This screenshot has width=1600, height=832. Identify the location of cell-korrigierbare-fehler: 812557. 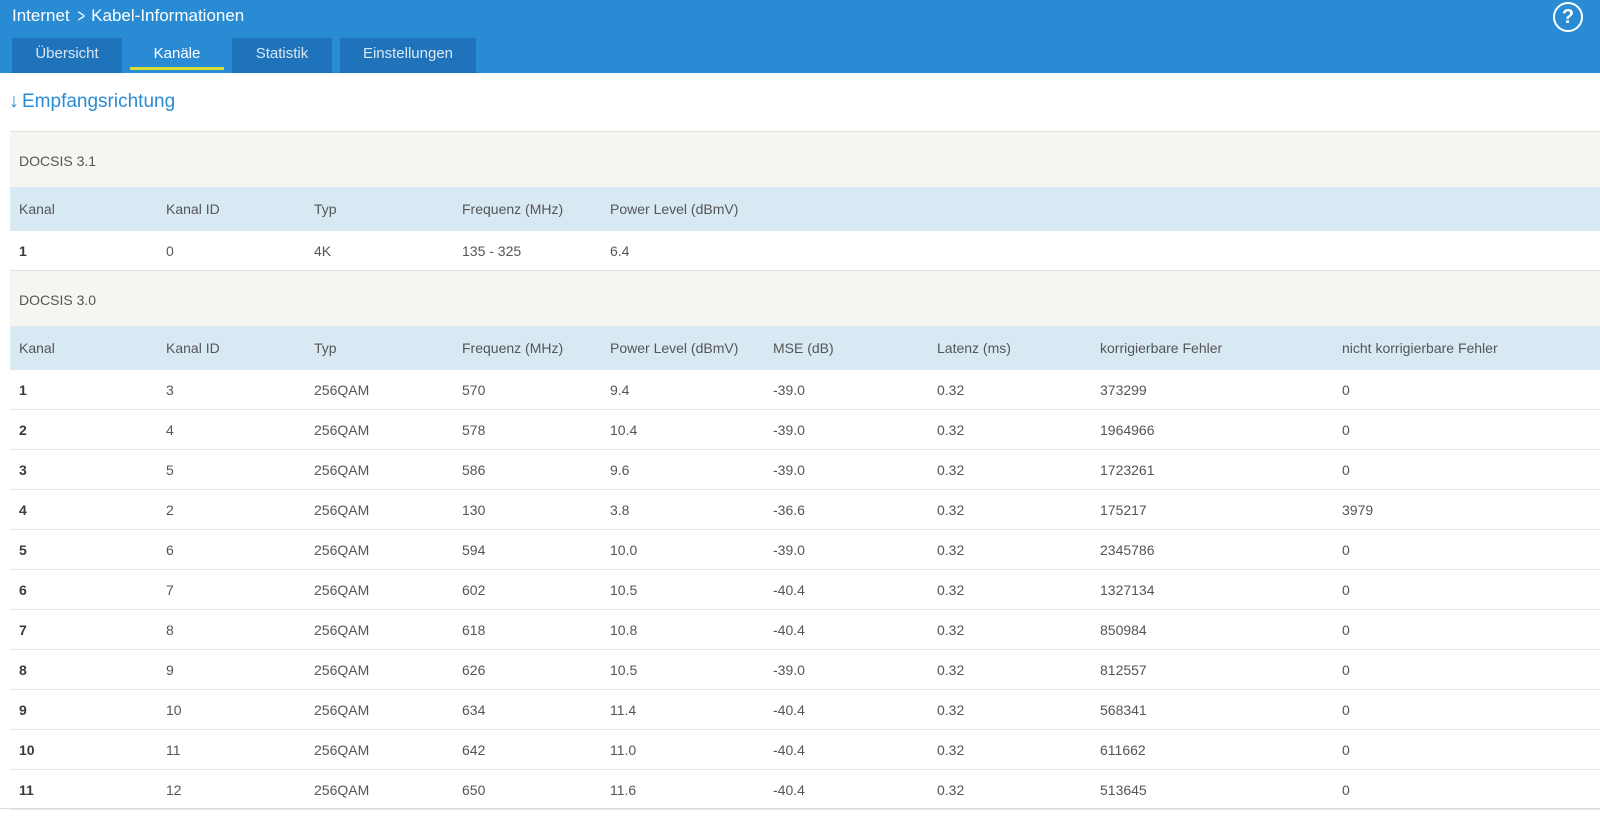
(1123, 670).